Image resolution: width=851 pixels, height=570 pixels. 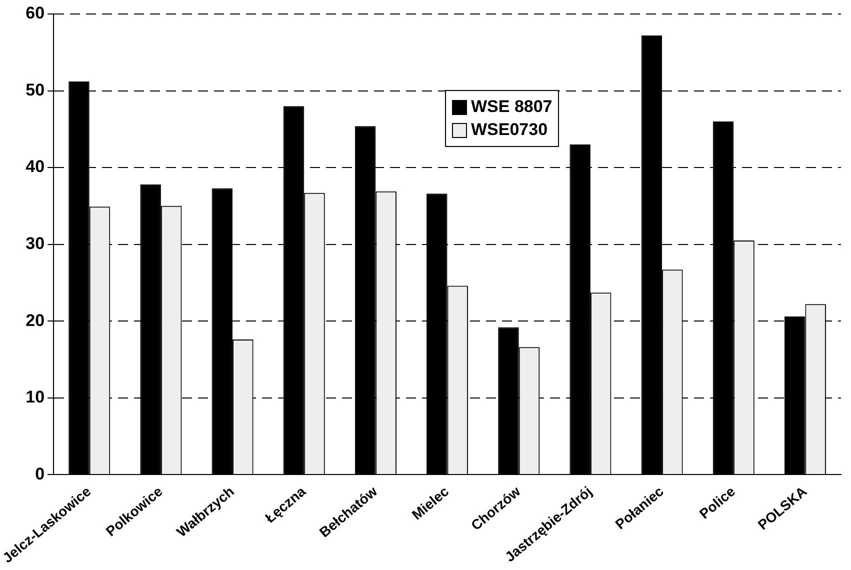 I want to click on y-tick-label: 60, so click(x=35, y=13).